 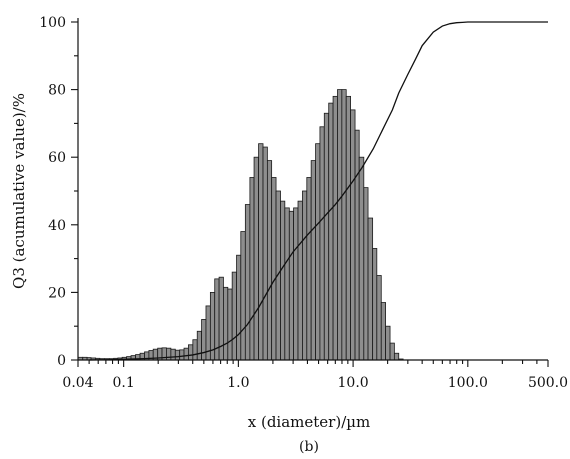 What do you see at coordinates (57, 91) in the screenshot?
I see `y-tick-label: 80` at bounding box center [57, 91].